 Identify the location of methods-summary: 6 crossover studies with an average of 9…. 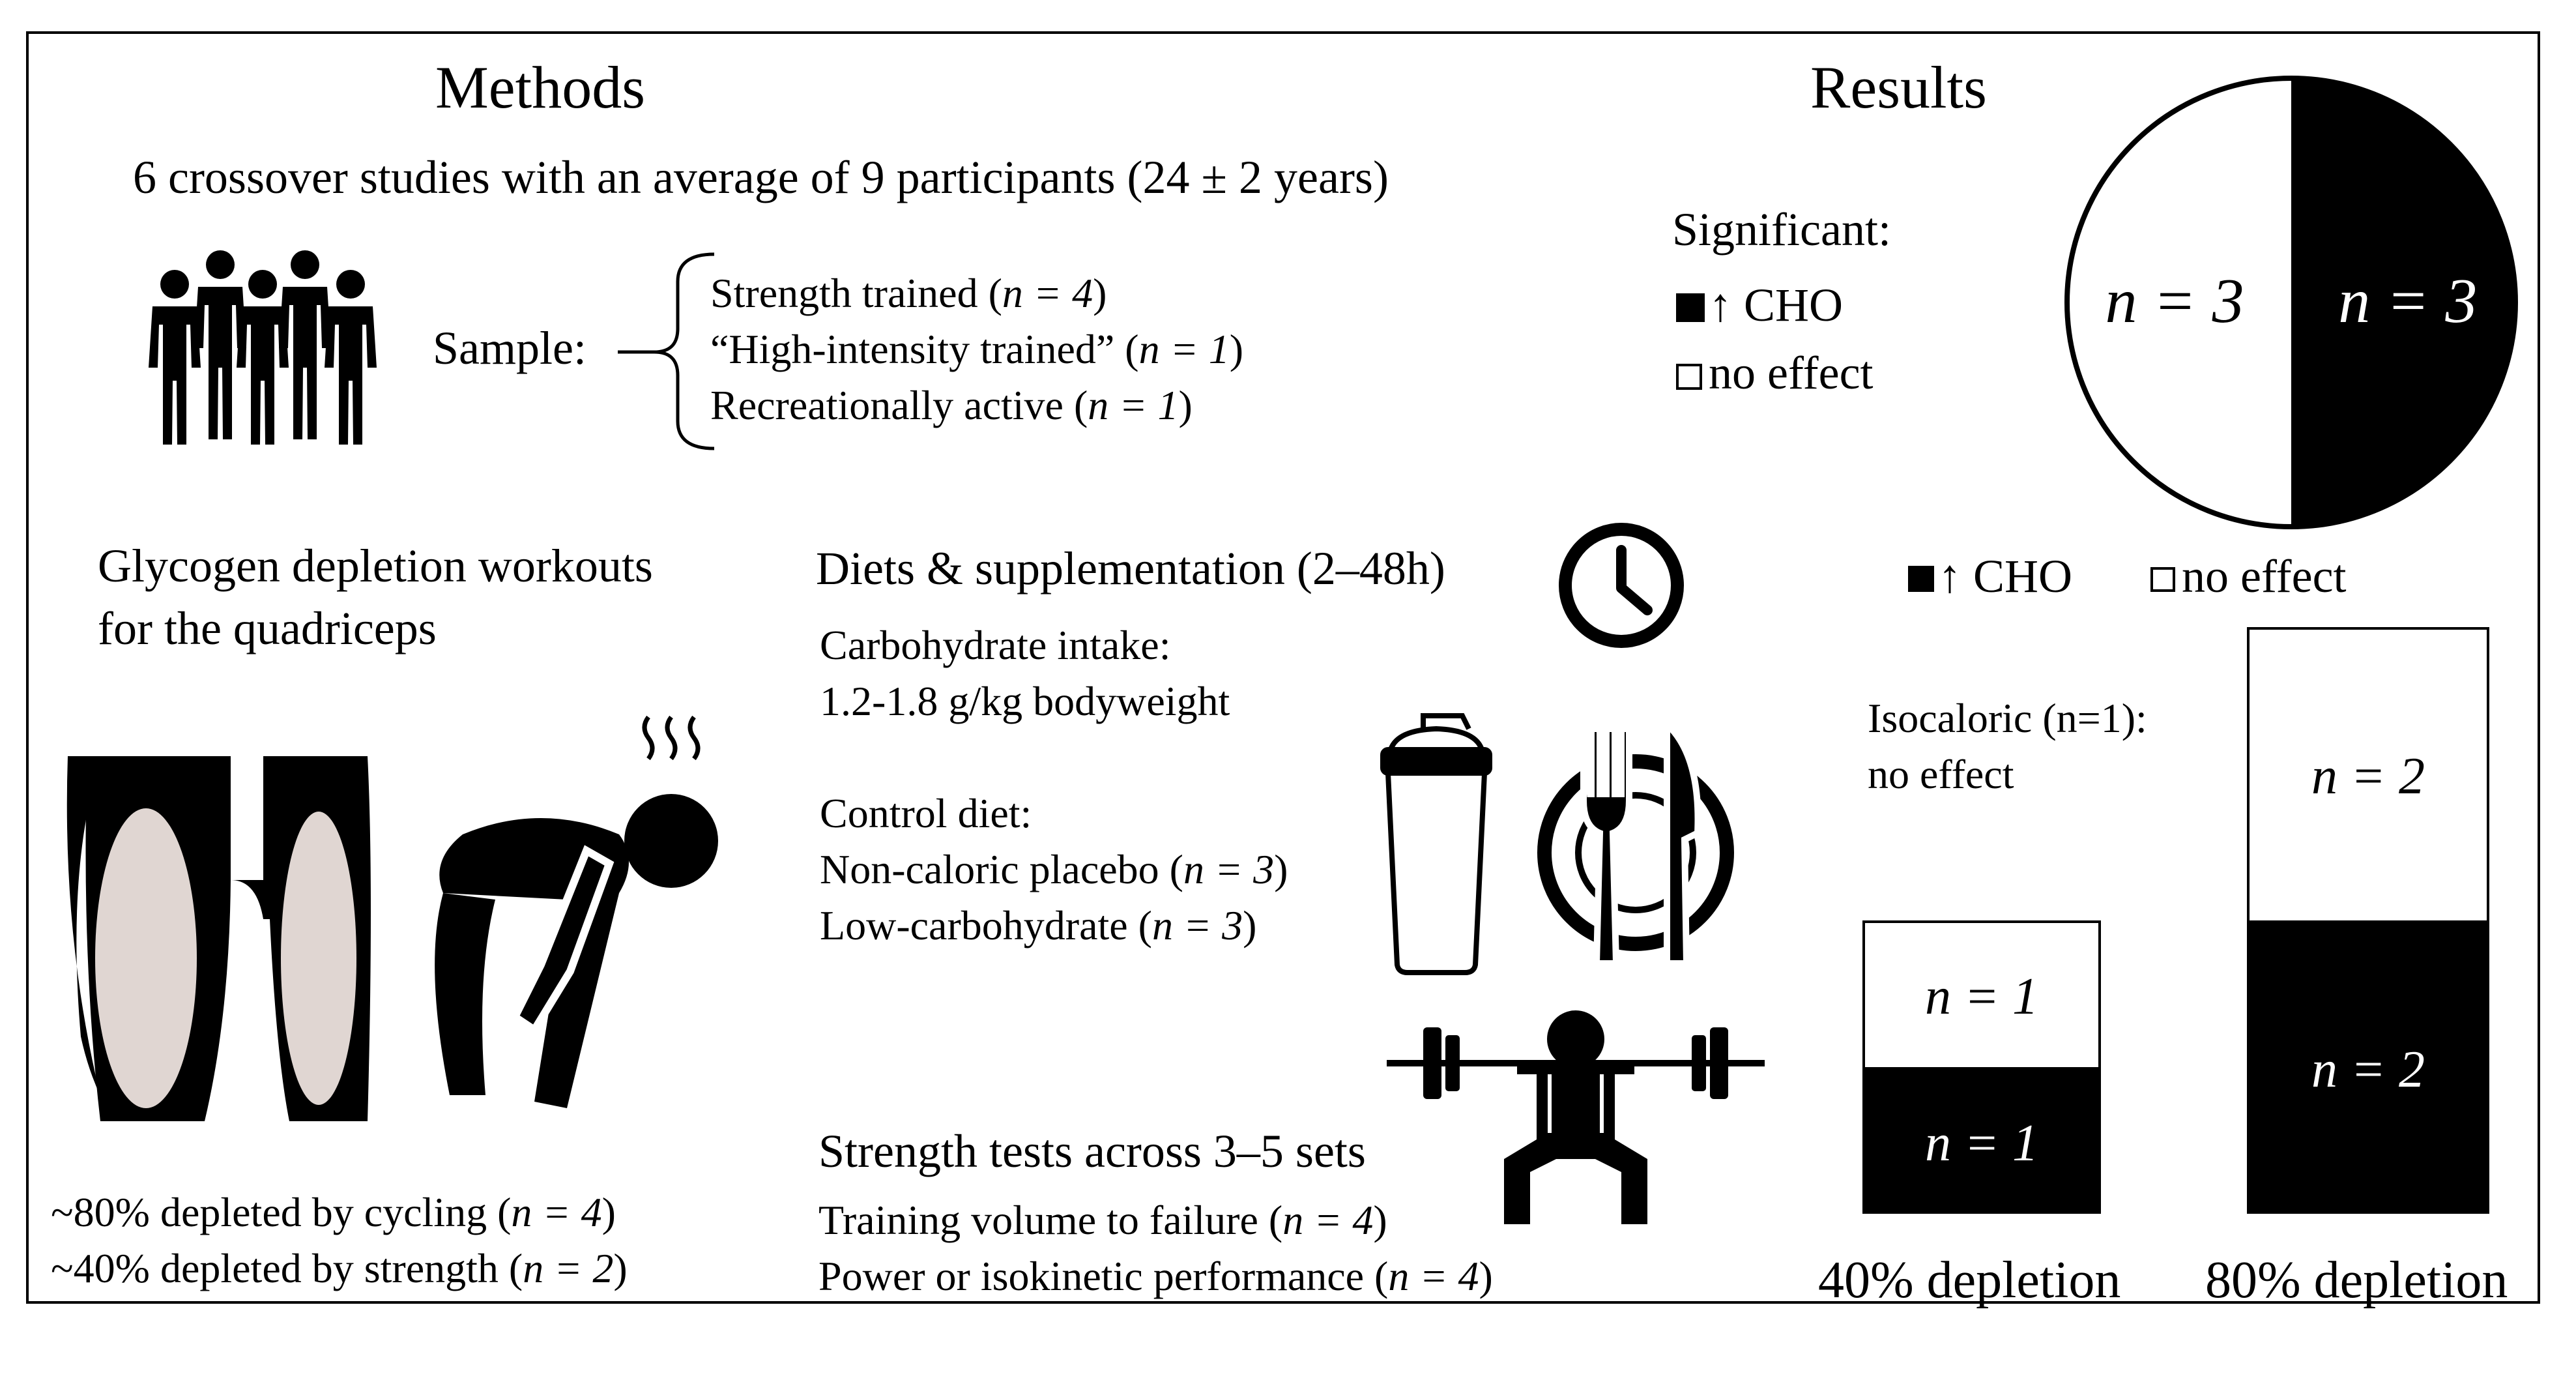
(761, 177).